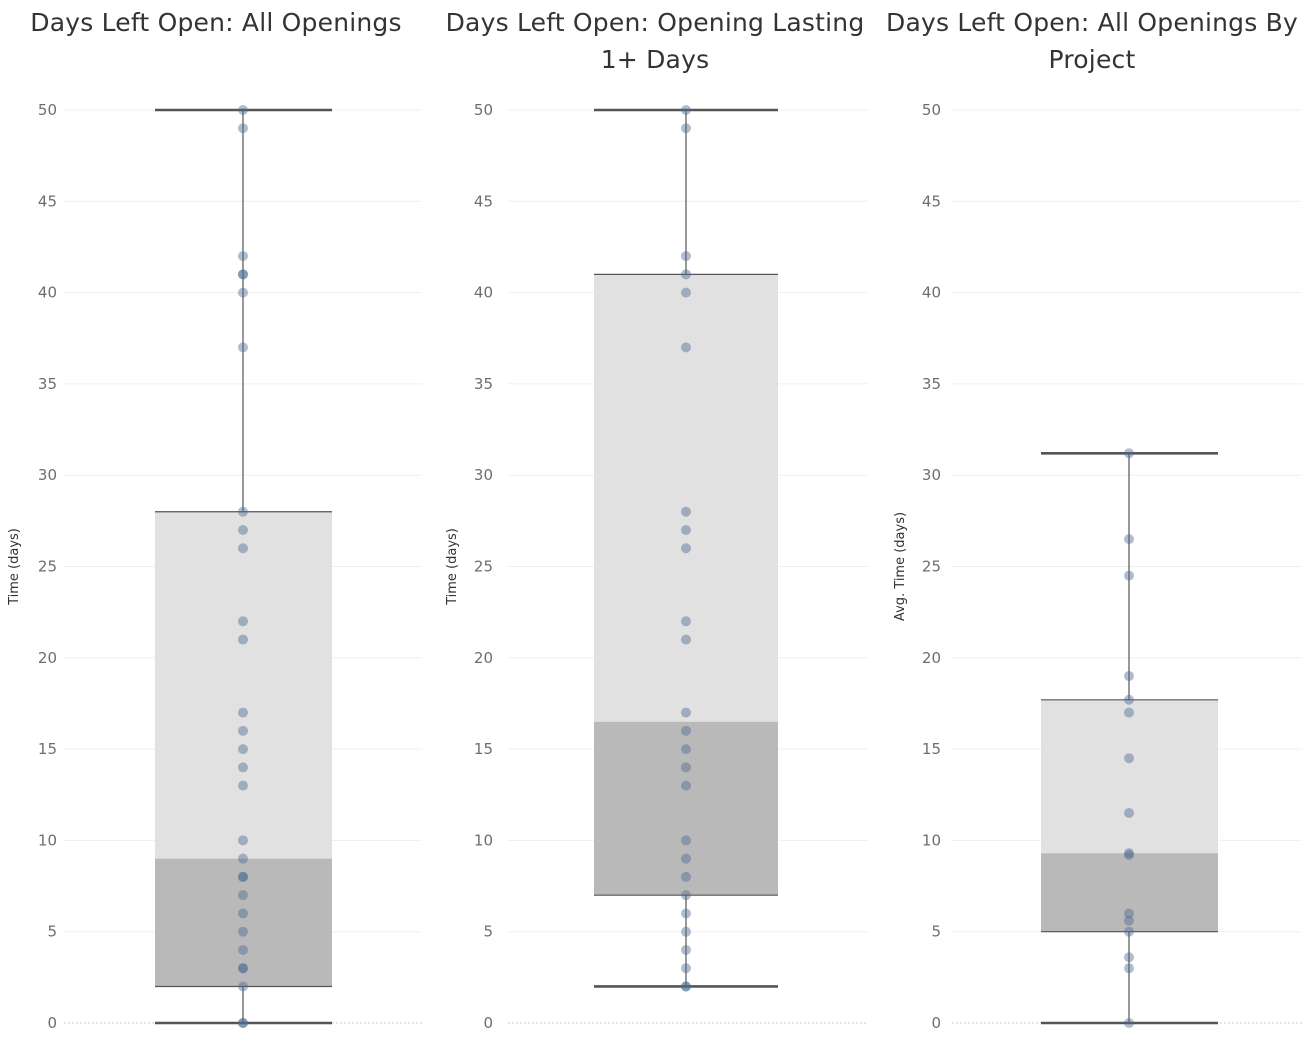  What do you see at coordinates (655, 41) in the screenshot?
I see `chart-title: Days Left Open: Opening Lasting 1+ Days` at bounding box center [655, 41].